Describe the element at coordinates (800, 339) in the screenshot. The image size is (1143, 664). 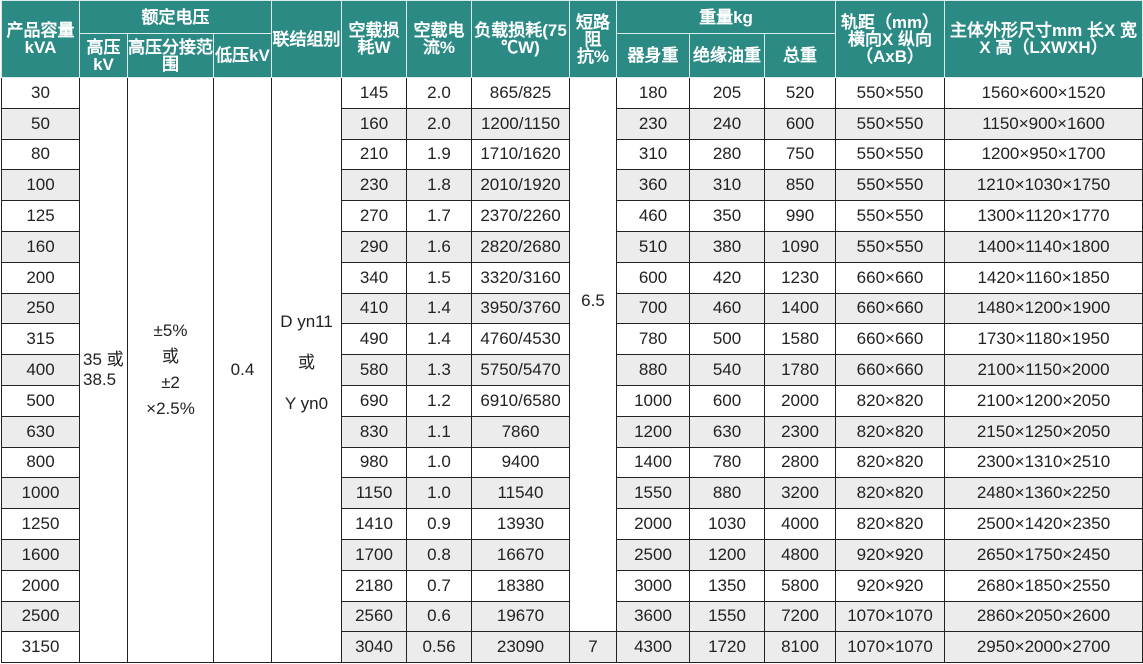
I see `cell-total-weight: 1580` at that location.